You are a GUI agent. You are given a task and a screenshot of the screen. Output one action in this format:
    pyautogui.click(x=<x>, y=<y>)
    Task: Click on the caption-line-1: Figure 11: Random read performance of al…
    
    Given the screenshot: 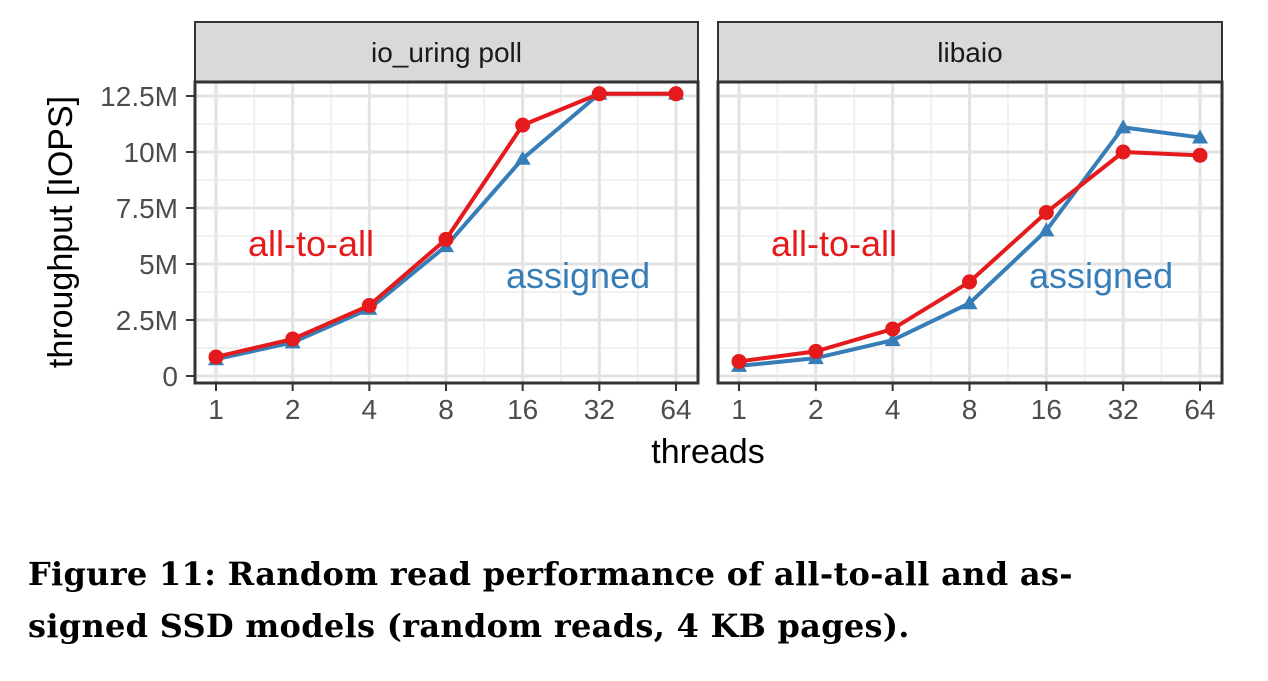 What is the action you would take?
    pyautogui.click(x=550, y=574)
    